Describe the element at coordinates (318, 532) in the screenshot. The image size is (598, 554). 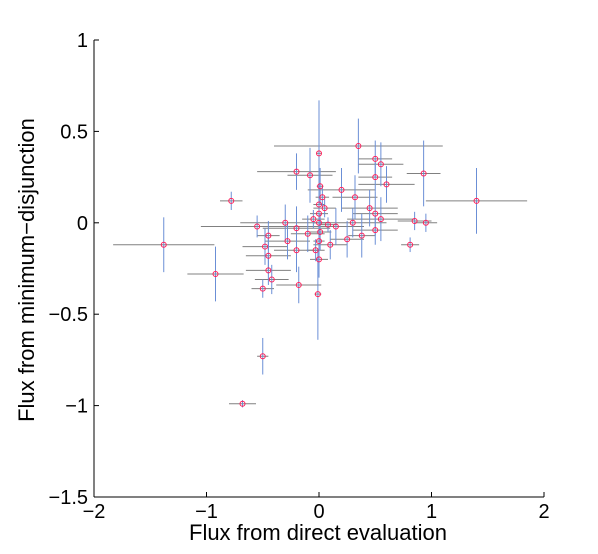
I see `x-axis-label: Flux from direct evaluation` at that location.